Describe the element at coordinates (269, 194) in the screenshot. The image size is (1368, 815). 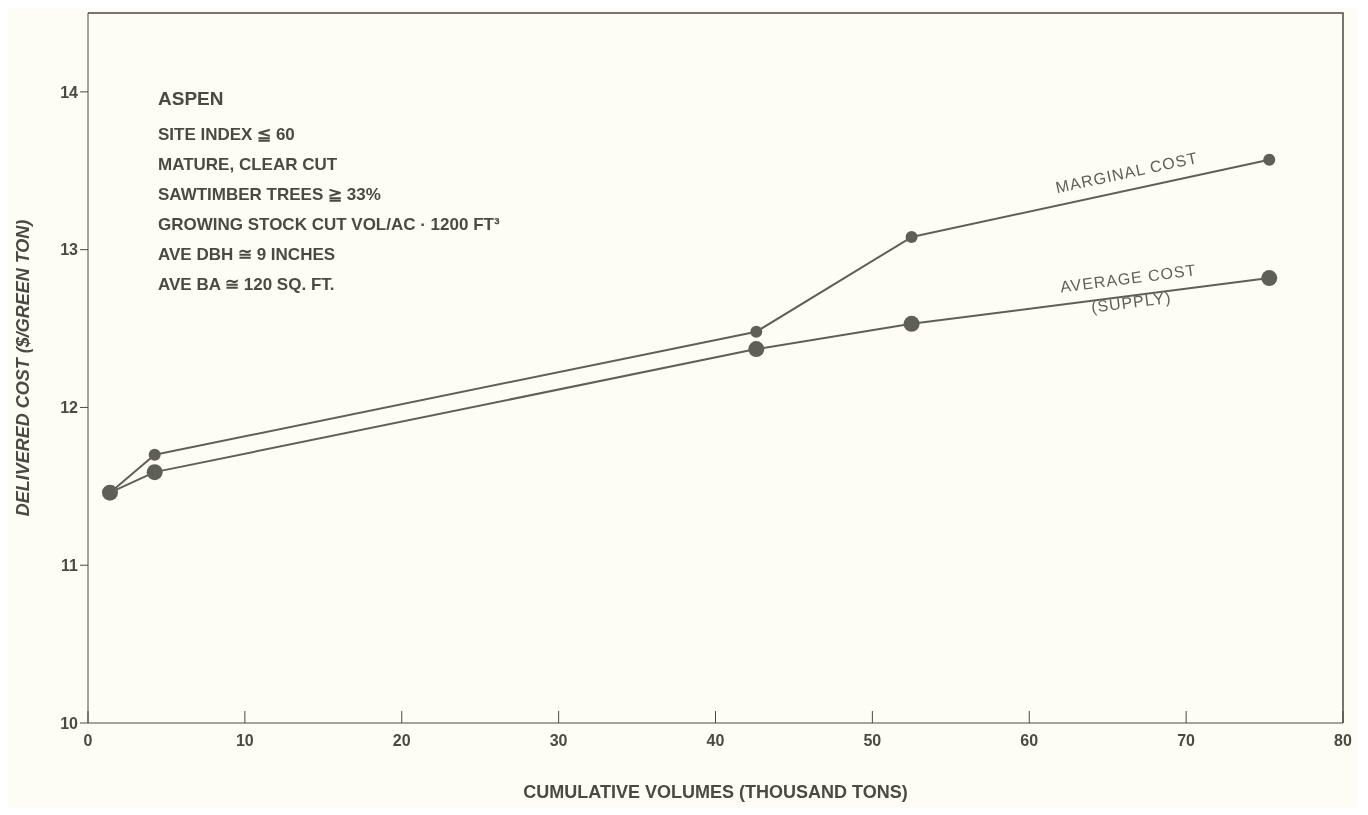
I see `annotation: SAWTIMBER TREES ≧ 33%` at that location.